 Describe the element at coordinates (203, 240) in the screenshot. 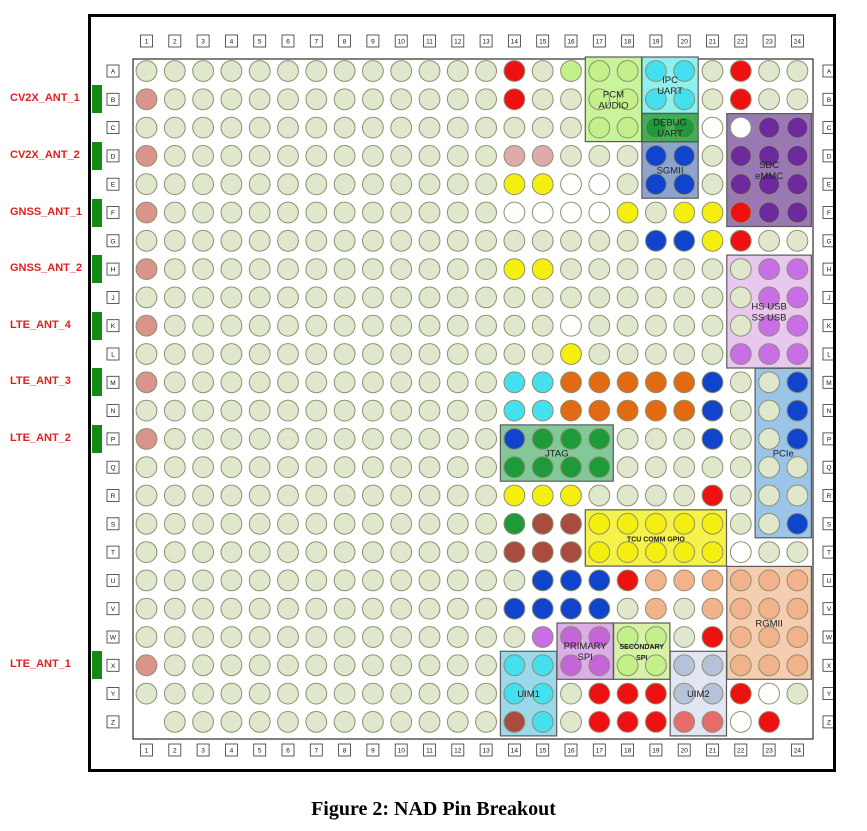

I see `pin-G3` at that location.